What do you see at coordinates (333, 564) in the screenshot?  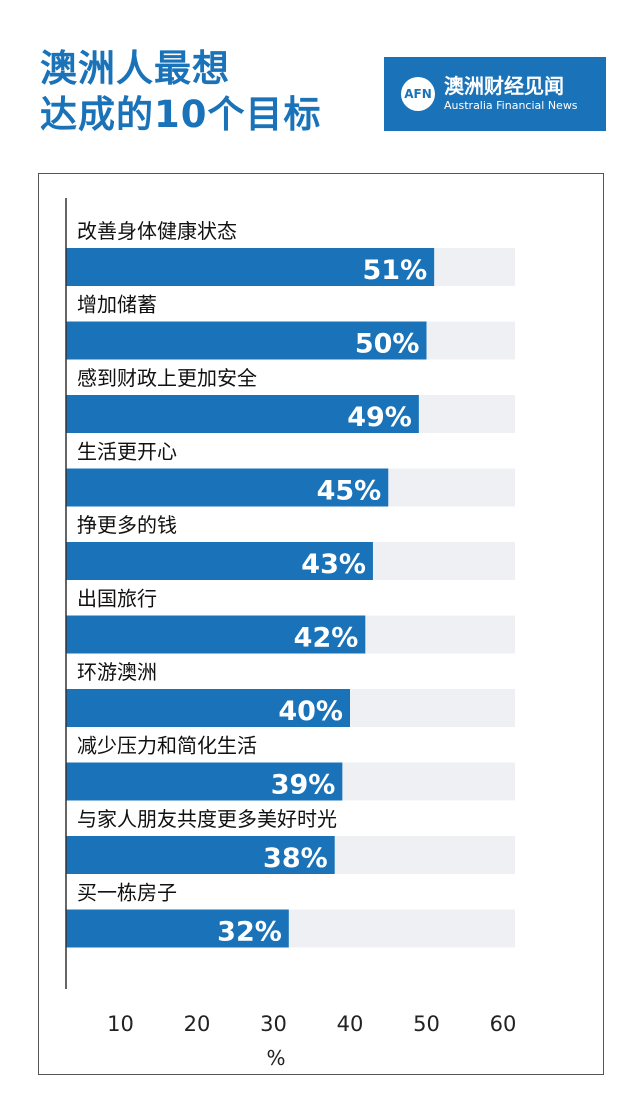 I see `value-label: 43%` at bounding box center [333, 564].